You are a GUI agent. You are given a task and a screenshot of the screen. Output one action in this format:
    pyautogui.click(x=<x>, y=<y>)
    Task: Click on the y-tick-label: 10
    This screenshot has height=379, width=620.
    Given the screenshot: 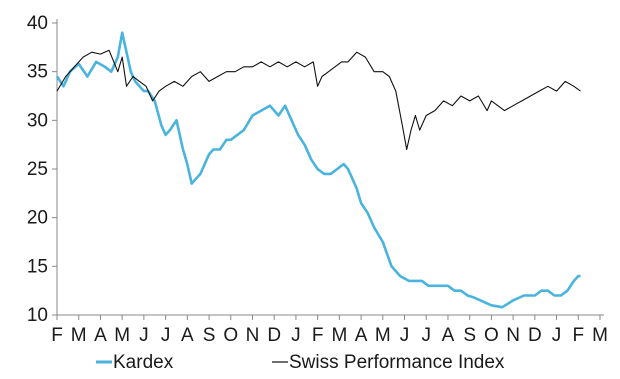 What is the action you would take?
    pyautogui.click(x=37, y=315)
    